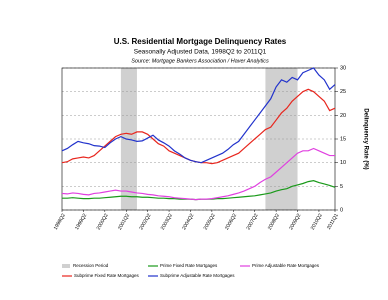 The image size is (388, 300). I want to click on legend-swatch, so click(66, 266).